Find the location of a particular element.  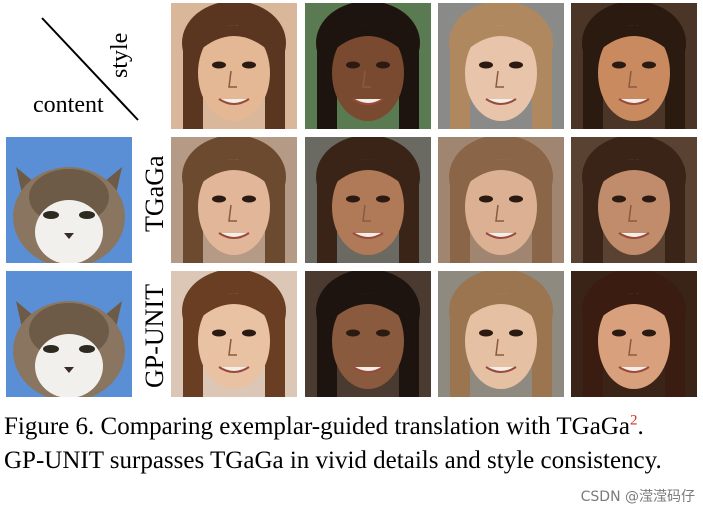

row-label-tgaga: TGaGa is located at coordinates (154, 193).